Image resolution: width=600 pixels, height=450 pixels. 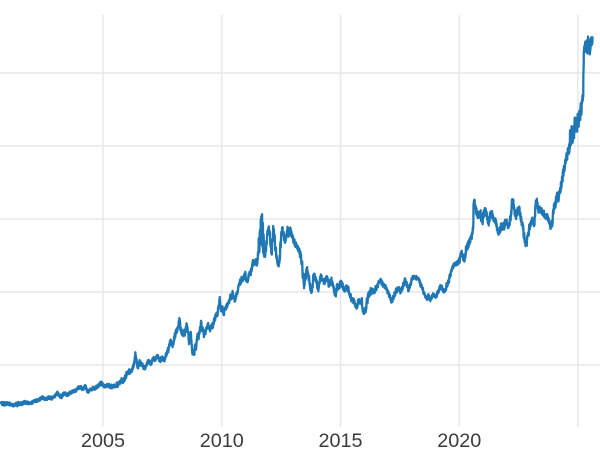 I want to click on svg-text: 2010, so click(x=222, y=440).